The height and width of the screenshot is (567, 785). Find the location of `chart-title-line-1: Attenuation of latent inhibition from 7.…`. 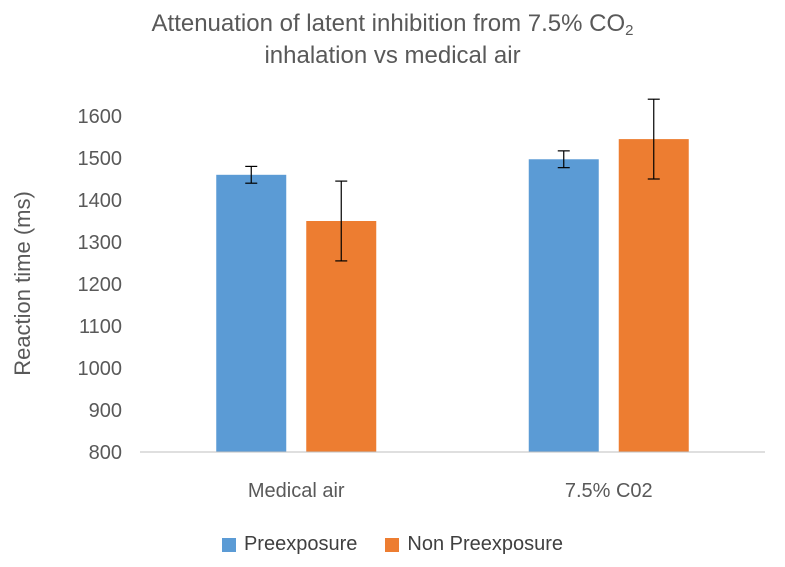

chart-title-line-1: Attenuation of latent inhibition from 7.… is located at coordinates (392, 24).